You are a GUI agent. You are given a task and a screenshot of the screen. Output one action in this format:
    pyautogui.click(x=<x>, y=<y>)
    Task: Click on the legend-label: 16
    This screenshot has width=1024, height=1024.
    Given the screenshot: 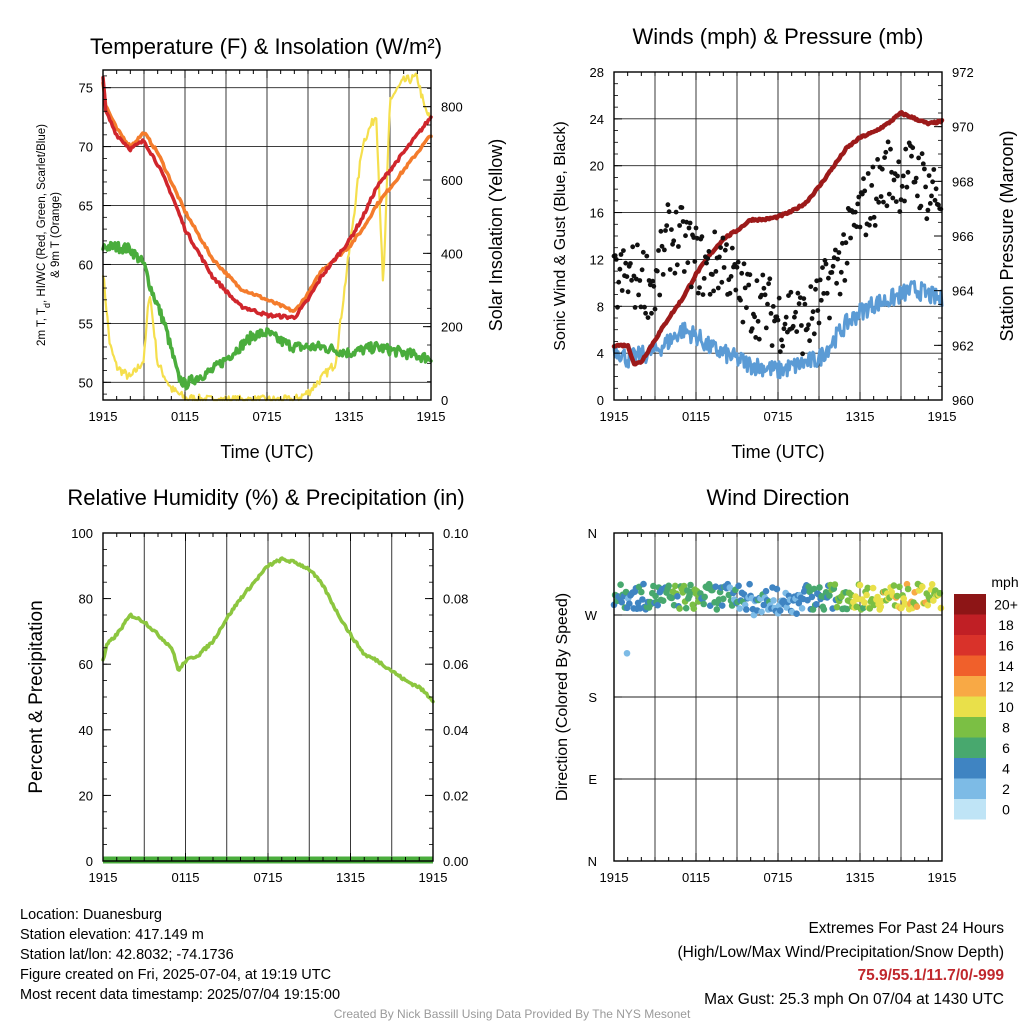 What is the action you would take?
    pyautogui.click(x=1006, y=645)
    